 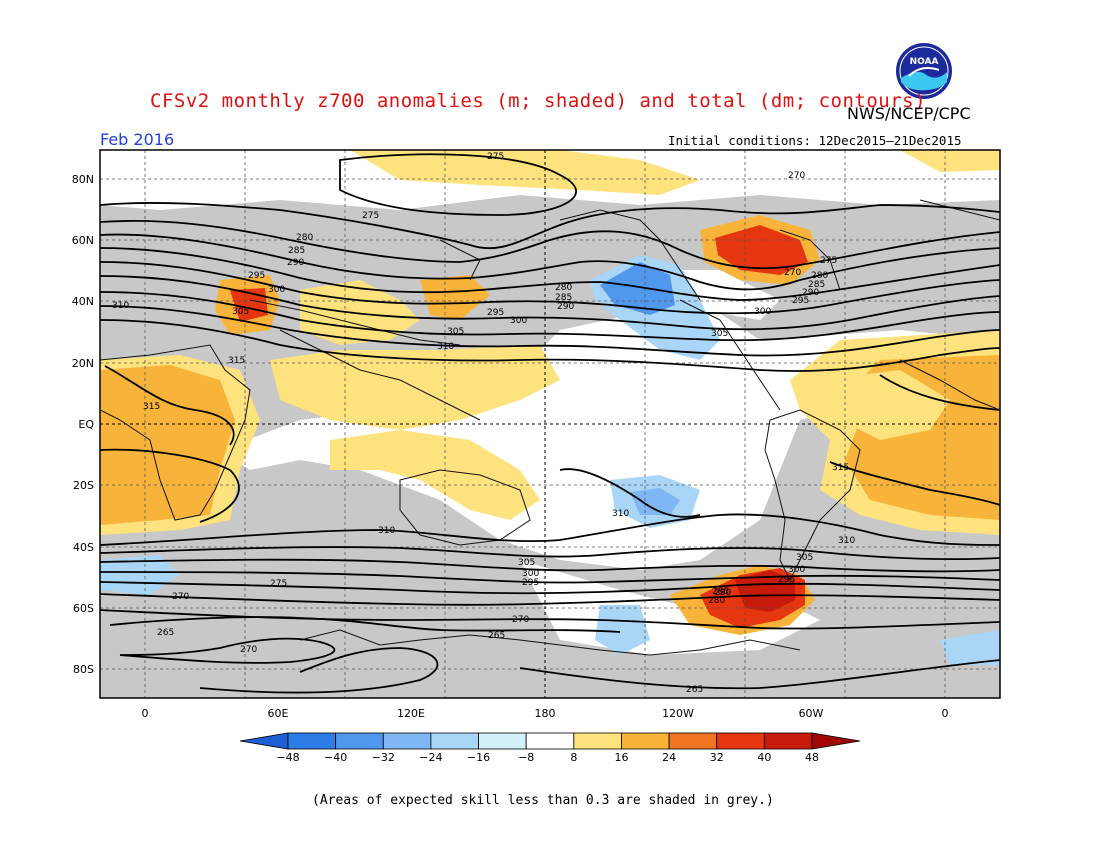 What do you see at coordinates (335, 757) in the screenshot?
I see `colorbar-tick-label: −40` at bounding box center [335, 757].